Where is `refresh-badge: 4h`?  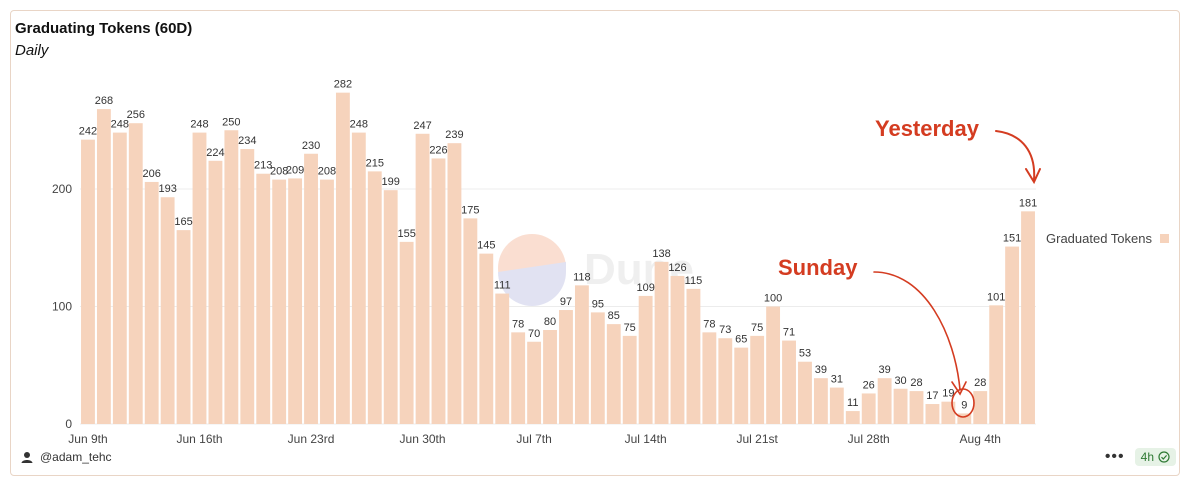
refresh-badge: 4h is located at coordinates (1155, 457).